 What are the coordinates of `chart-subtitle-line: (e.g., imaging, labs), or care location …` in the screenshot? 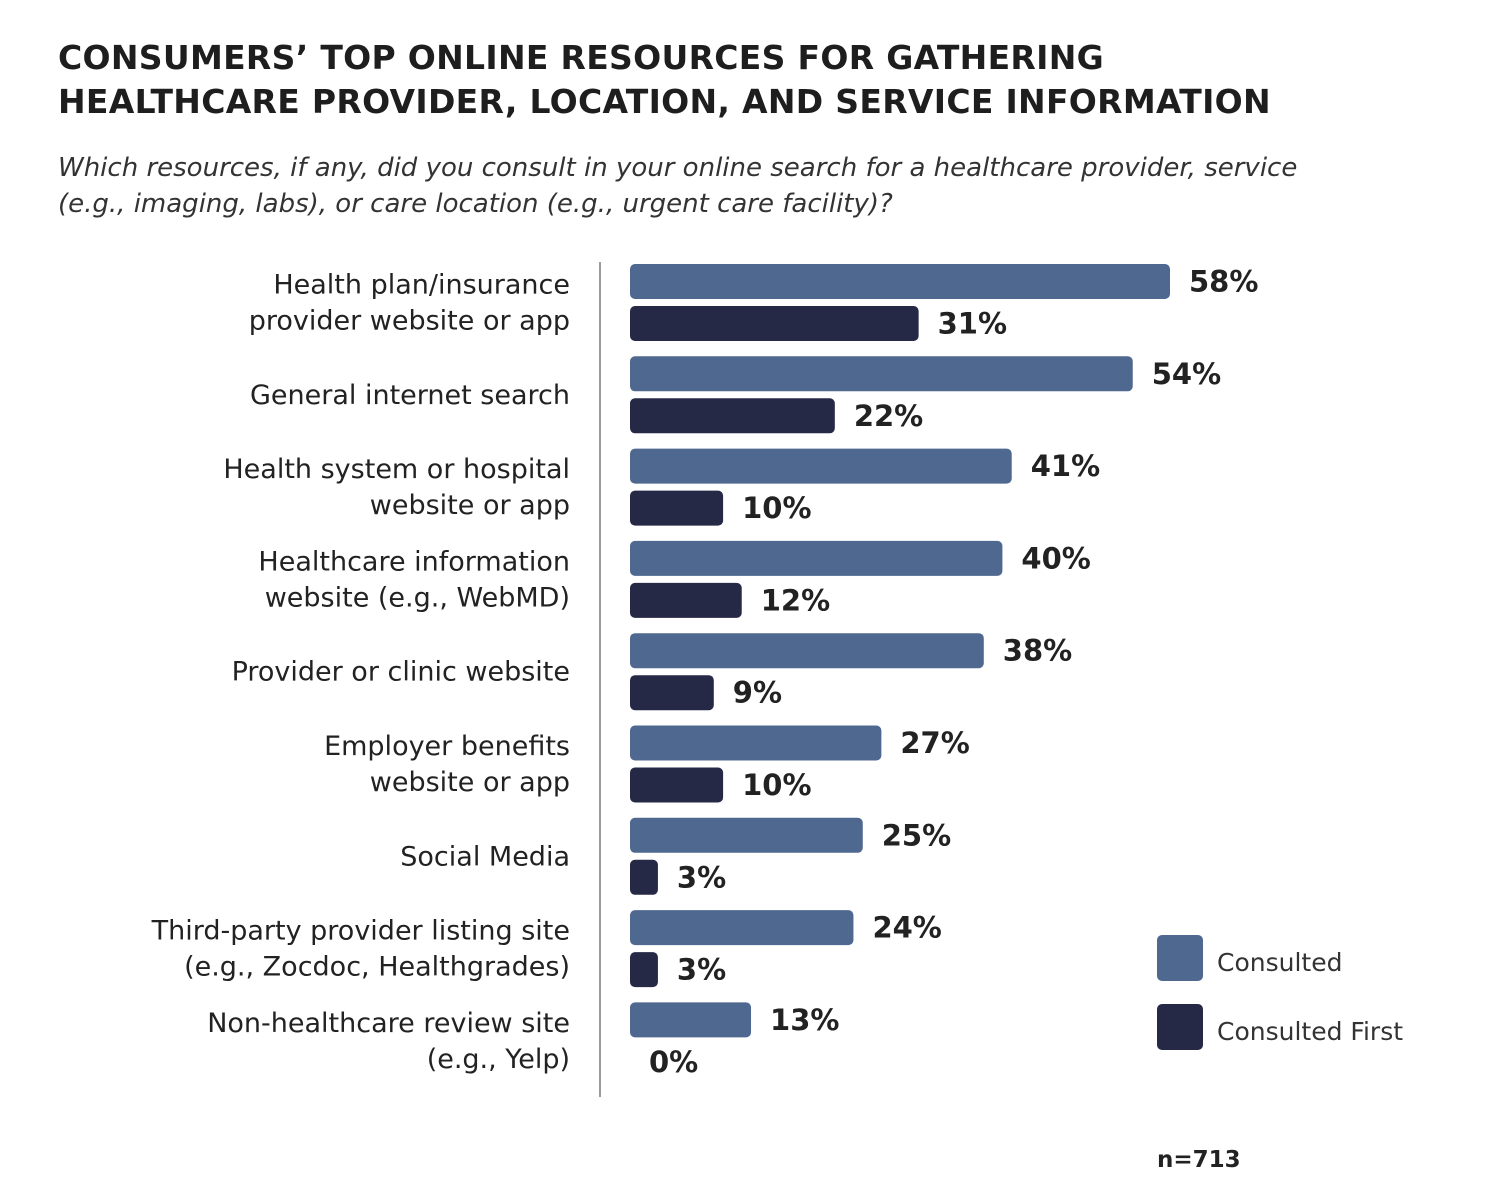 It's located at (475, 204).